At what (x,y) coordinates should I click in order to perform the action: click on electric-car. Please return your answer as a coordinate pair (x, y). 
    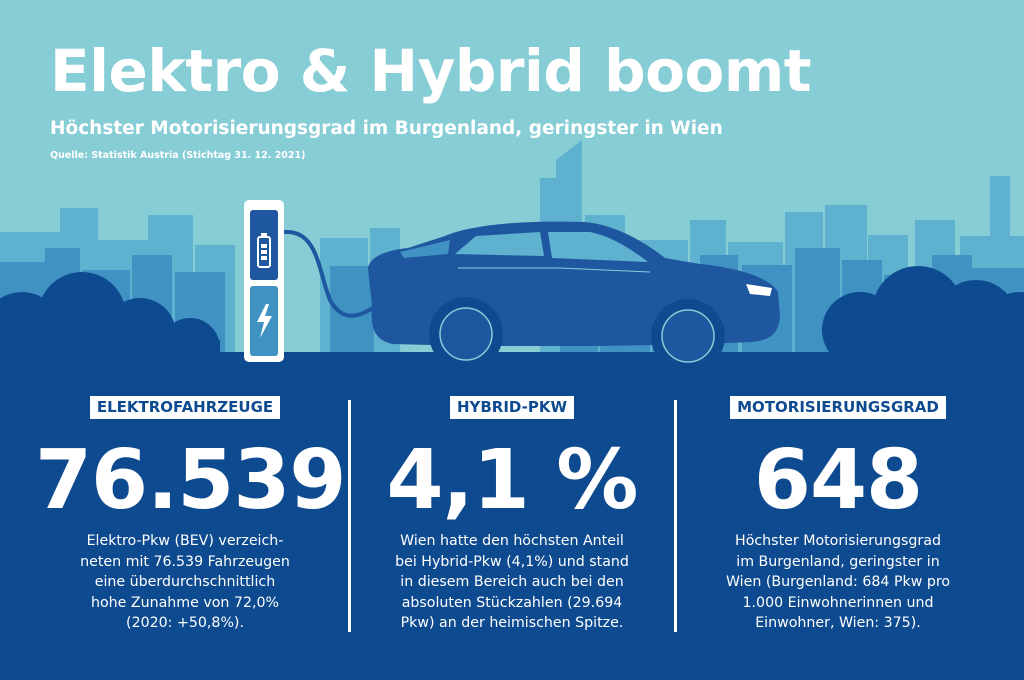
    Looking at the image, I should click on (574, 297).